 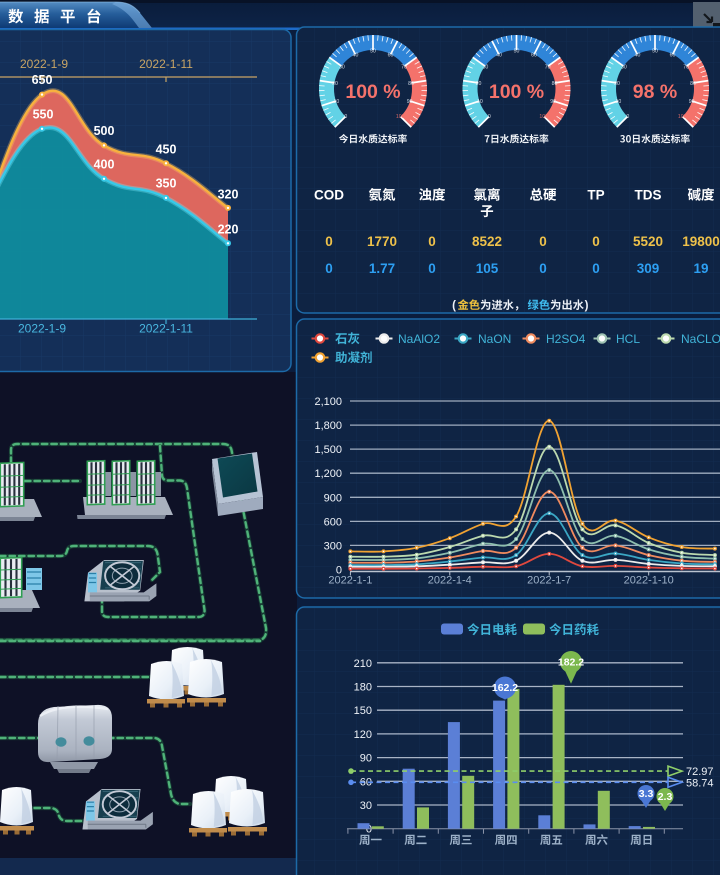 What do you see at coordinates (487, 268) in the screenshot?
I see `svg-text: 105` at bounding box center [487, 268].